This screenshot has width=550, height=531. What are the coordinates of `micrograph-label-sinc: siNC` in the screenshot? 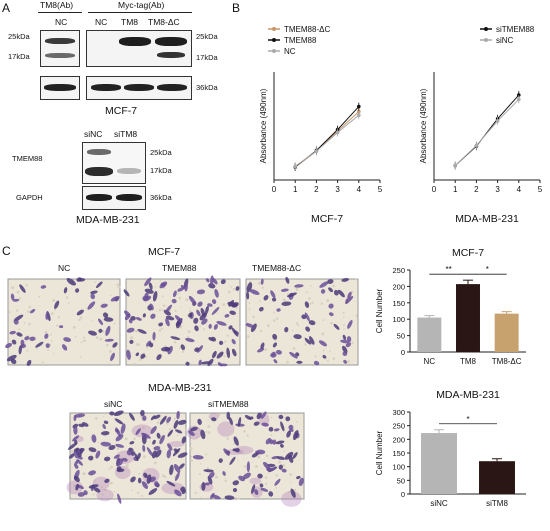 It's located at (113, 404).